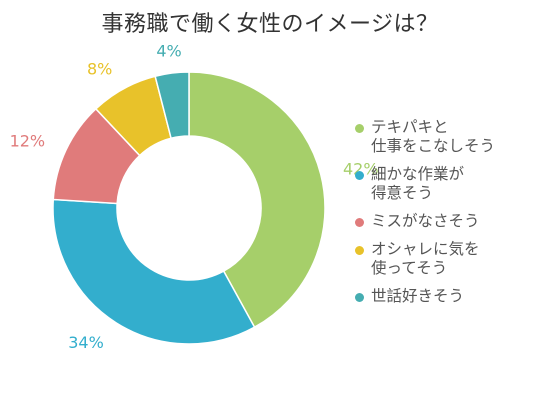 The height and width of the screenshot is (400, 540). What do you see at coordinates (28, 140) in the screenshot?
I see `slice-value-label: 12%` at bounding box center [28, 140].